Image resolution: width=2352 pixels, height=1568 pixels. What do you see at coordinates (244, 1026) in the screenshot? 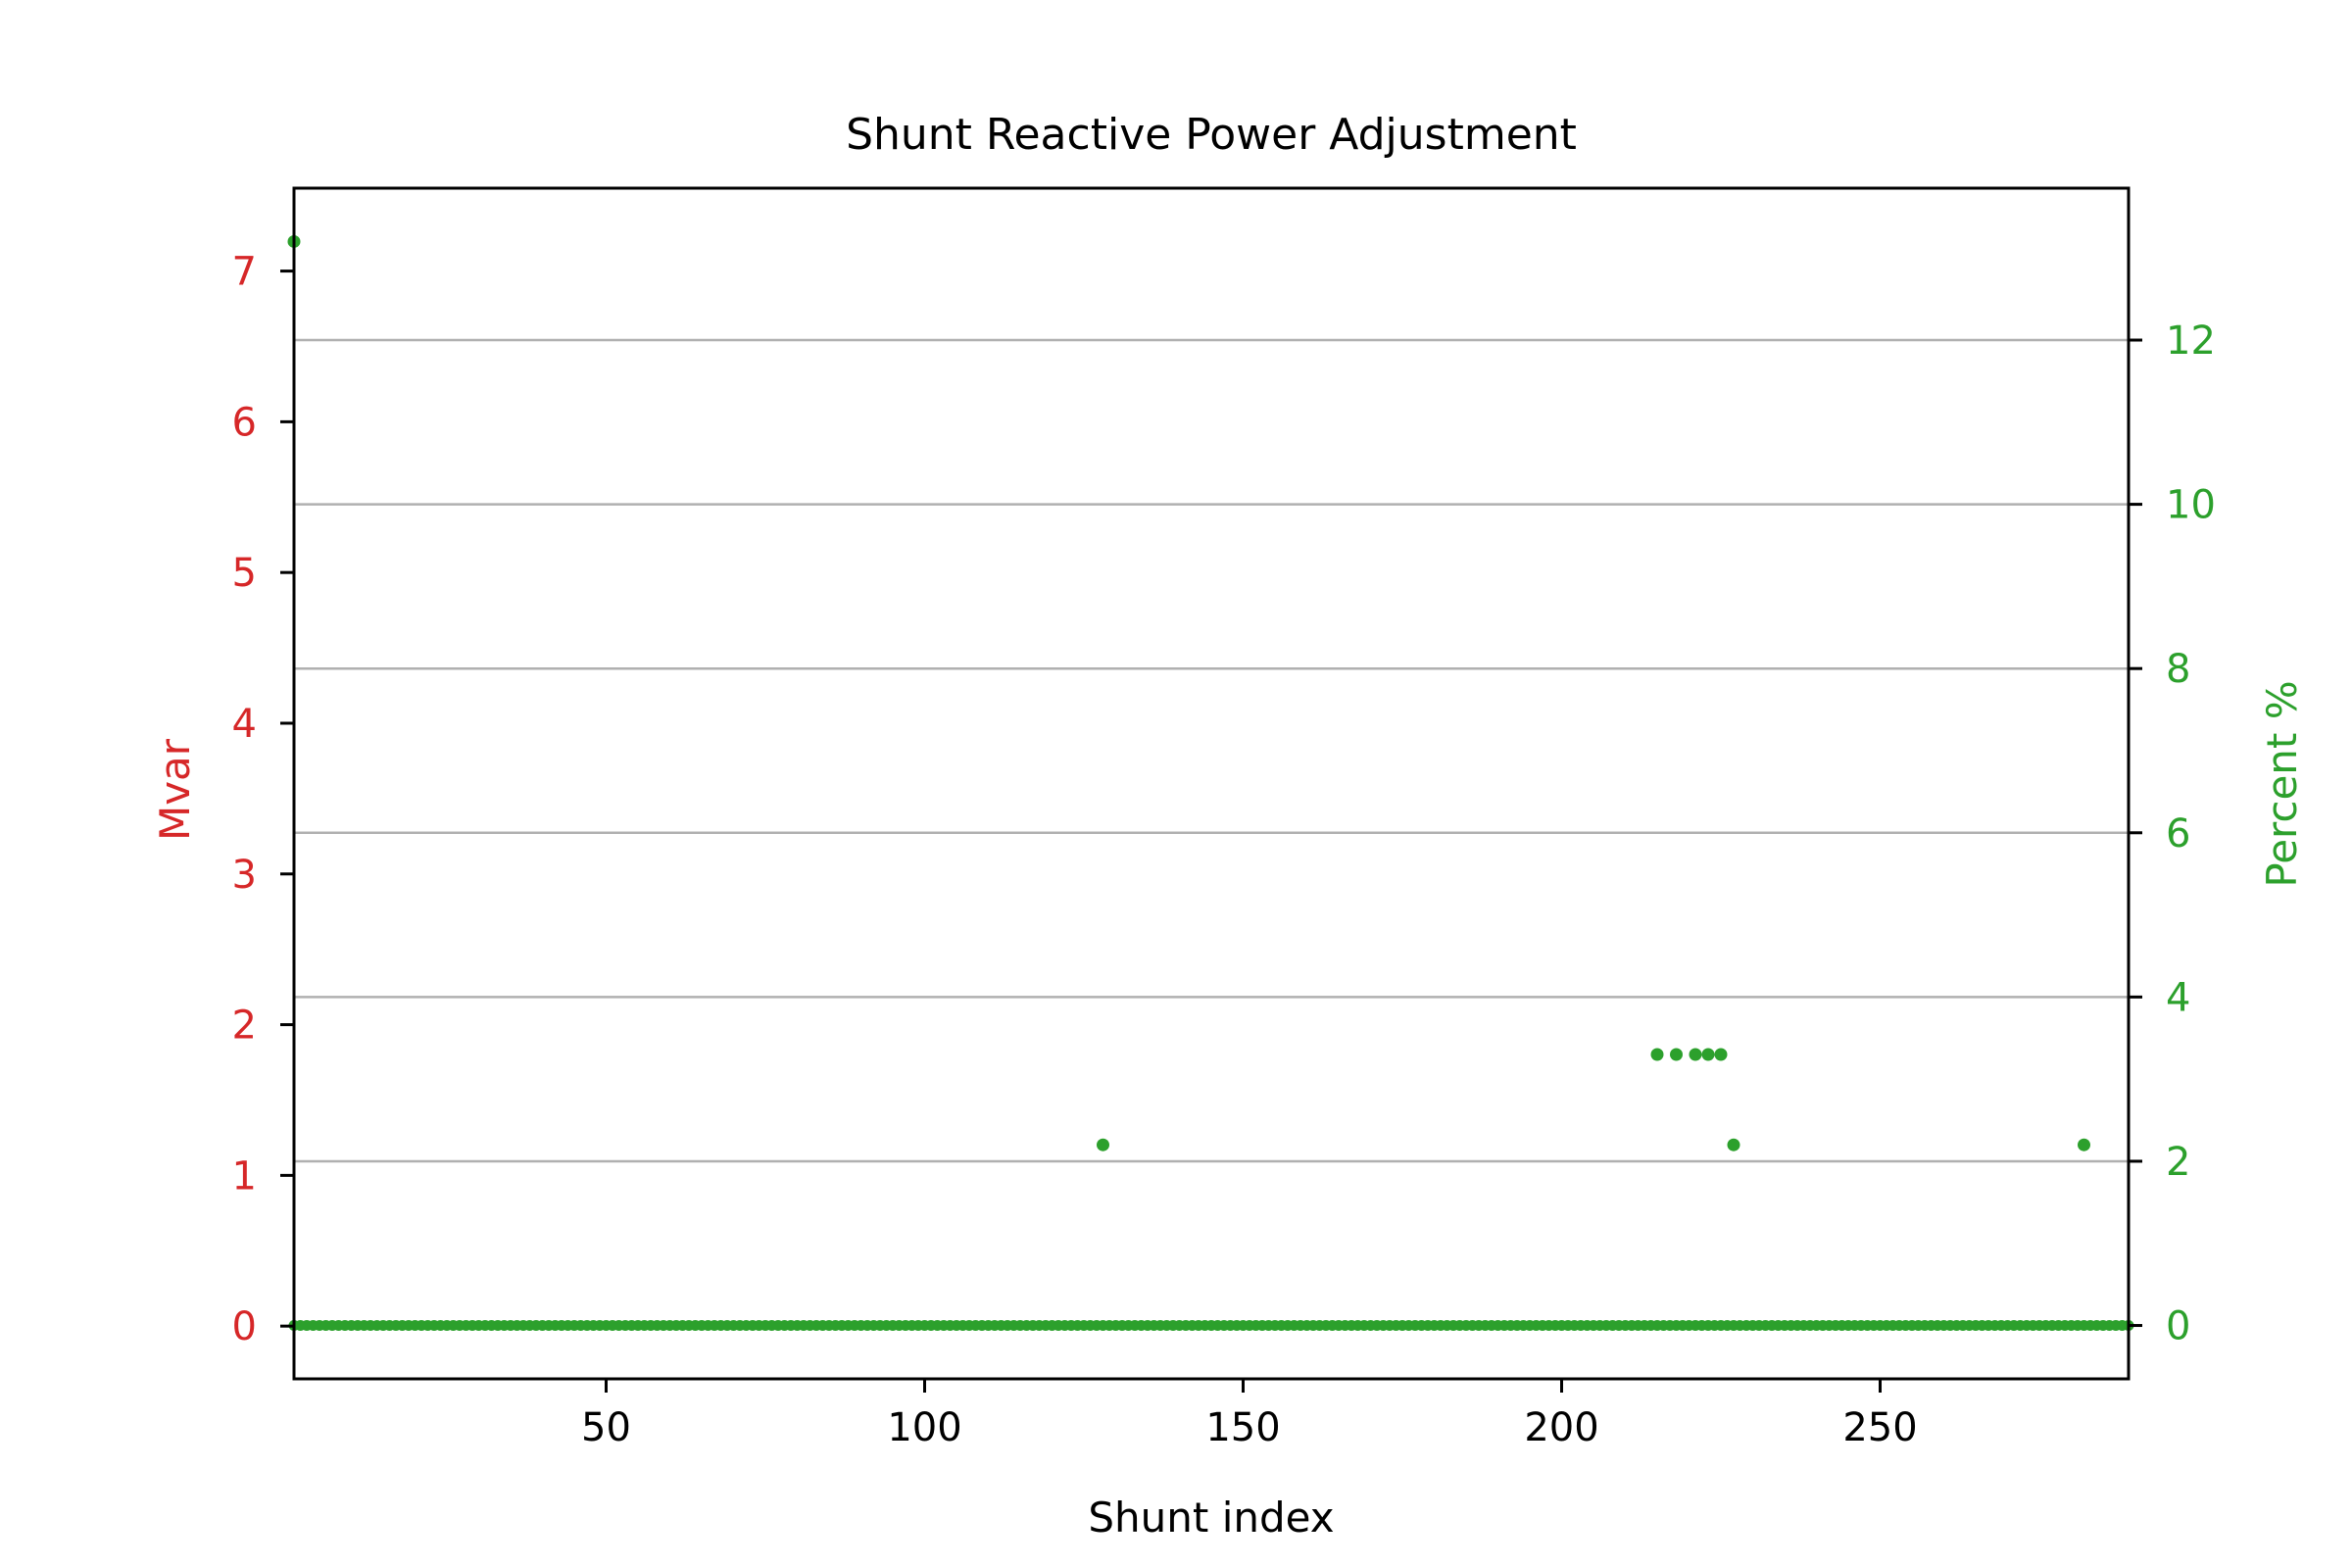
I see `y-tick-label: 2` at bounding box center [244, 1026].